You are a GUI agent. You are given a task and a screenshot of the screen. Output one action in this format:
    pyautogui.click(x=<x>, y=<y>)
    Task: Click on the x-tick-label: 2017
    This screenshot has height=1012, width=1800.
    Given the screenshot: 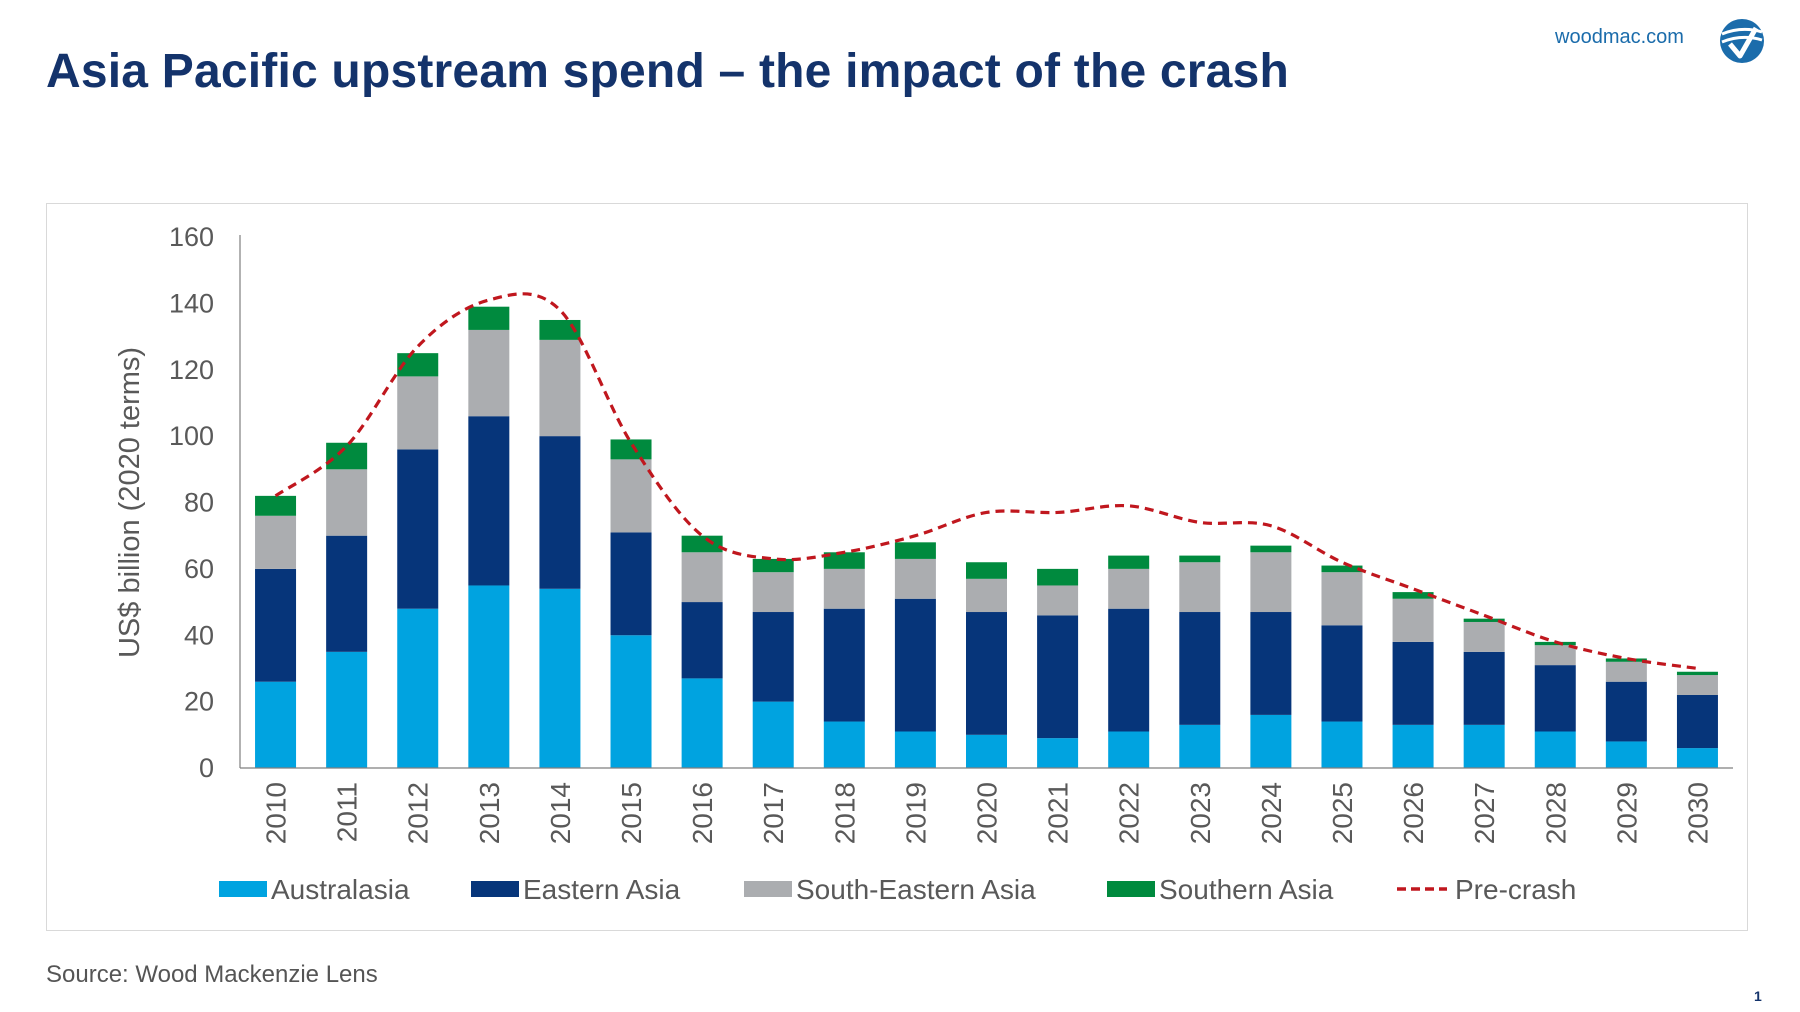 What is the action you would take?
    pyautogui.click(x=773, y=813)
    